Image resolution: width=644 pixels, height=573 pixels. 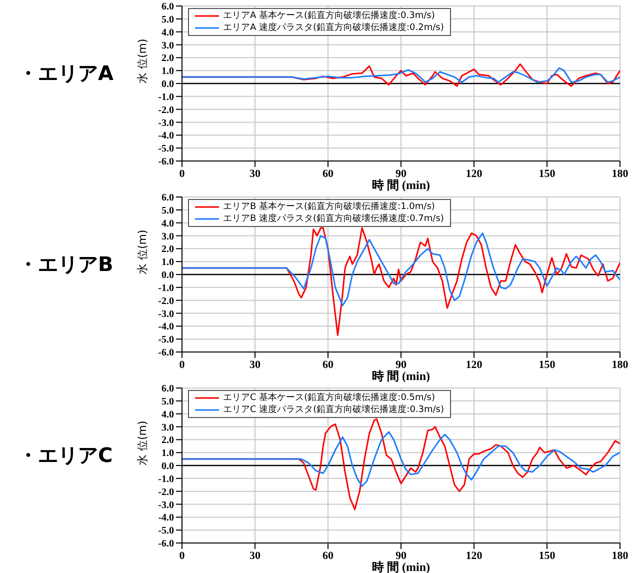 I want to click on legend-label: エリアA 基本ケース(鉛直方向破壊伝播速度:0.3m/s), so click(x=329, y=16).